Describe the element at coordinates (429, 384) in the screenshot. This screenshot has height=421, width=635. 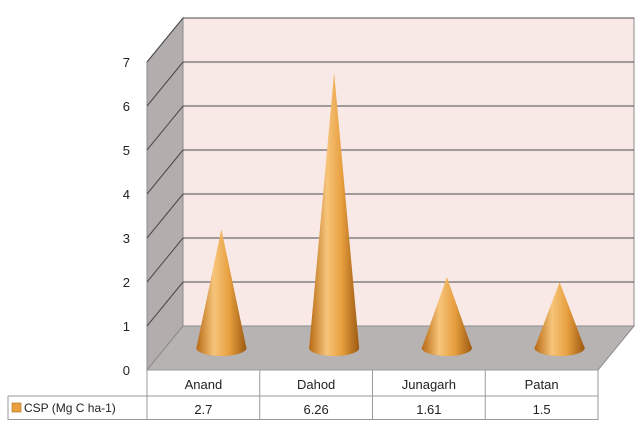
I see `category-label: Junagarh` at that location.